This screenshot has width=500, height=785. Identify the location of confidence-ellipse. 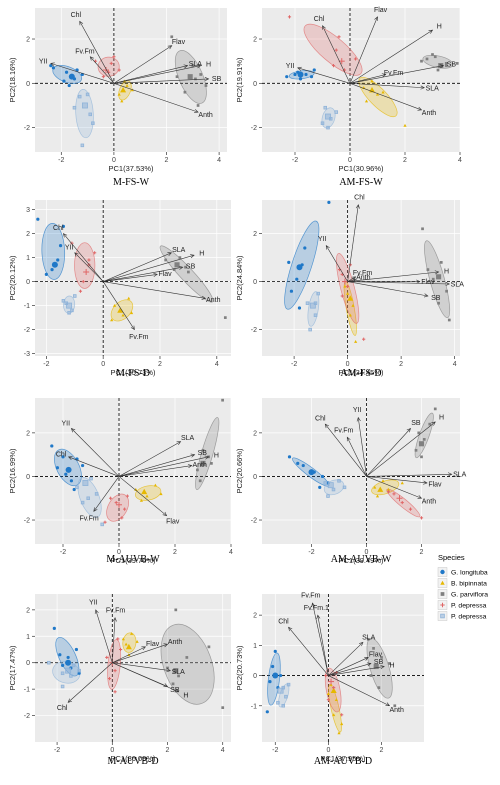
(53, 251).